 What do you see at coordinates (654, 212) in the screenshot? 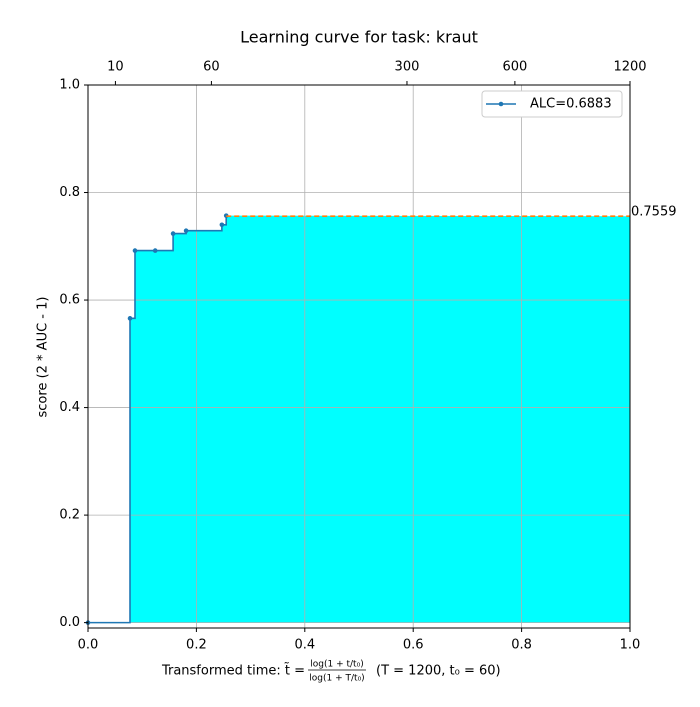
I see `final-score-label: 0.7559` at bounding box center [654, 212].